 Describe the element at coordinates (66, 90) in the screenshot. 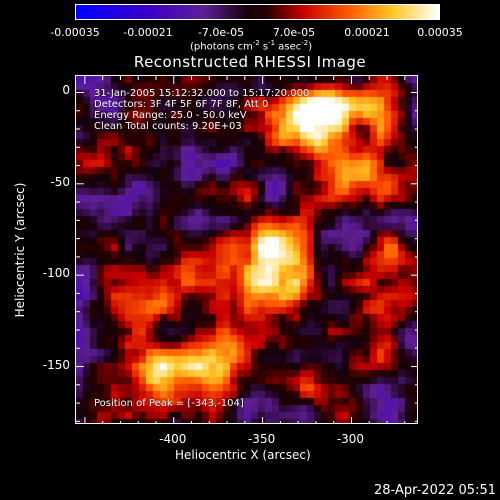

I see `y-tick-label: 0` at that location.